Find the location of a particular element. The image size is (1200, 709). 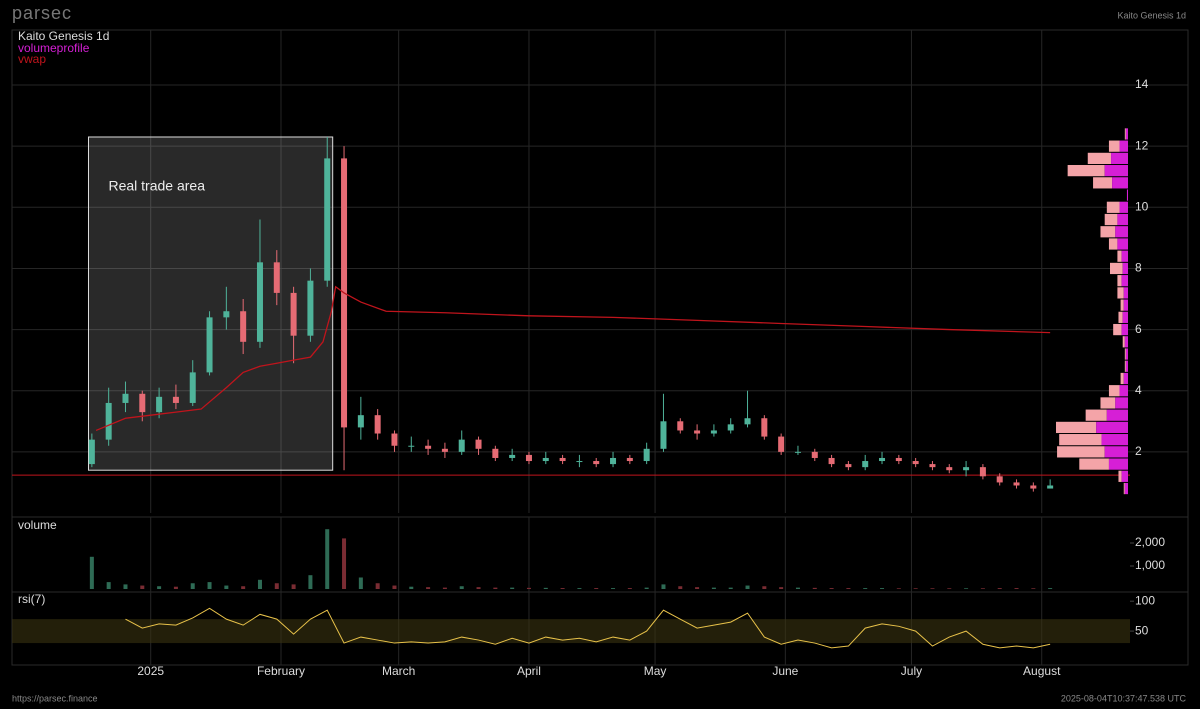

rsi-line is located at coordinates (588, 628).